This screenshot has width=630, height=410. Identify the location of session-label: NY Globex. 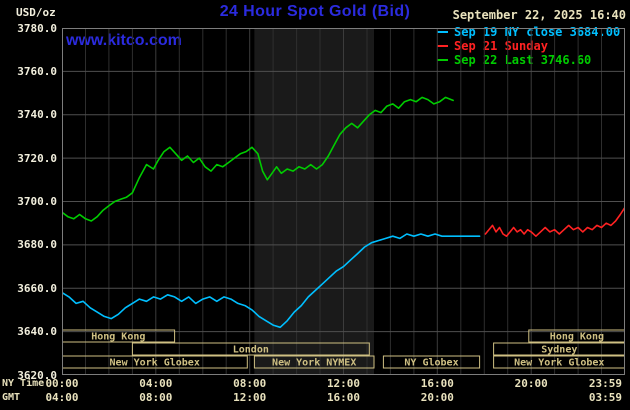
(431, 363).